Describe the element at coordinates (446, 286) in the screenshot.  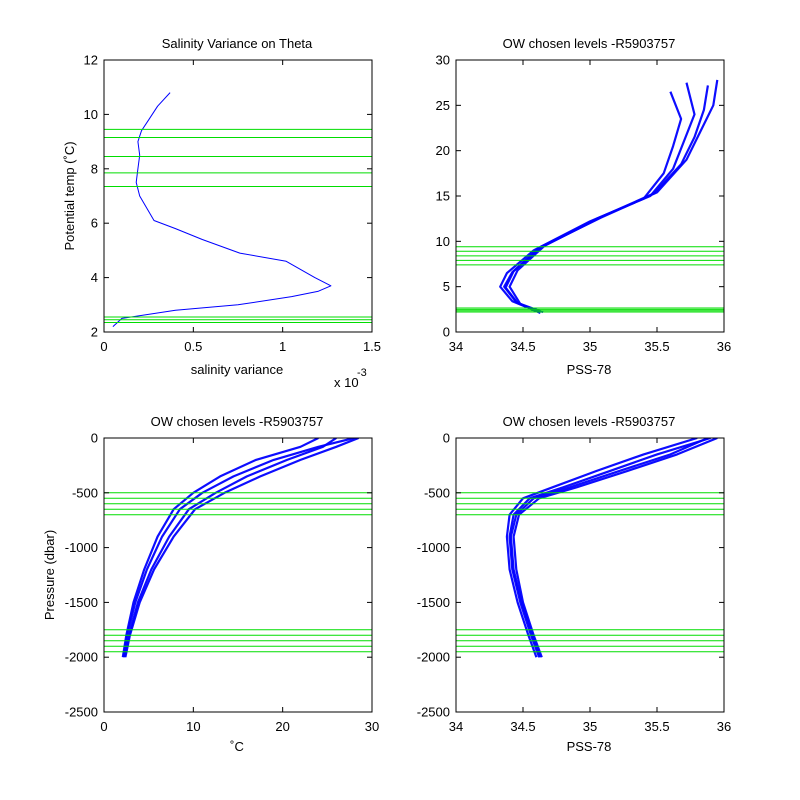
I see `y-tick-label: 5` at that location.